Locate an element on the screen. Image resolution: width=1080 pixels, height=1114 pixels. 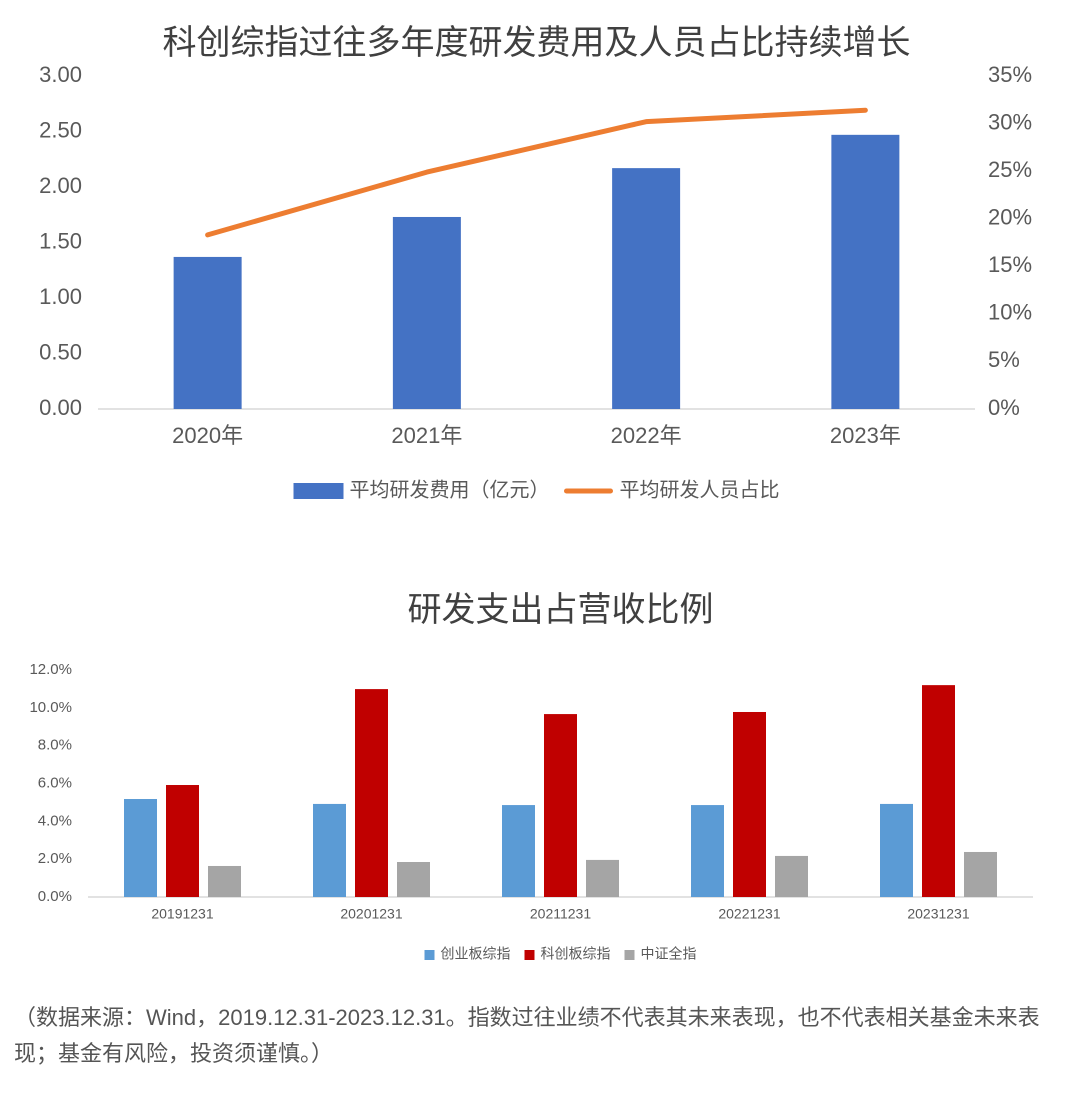
chart-title: 研发支出占营收比例 is located at coordinates (561, 610).